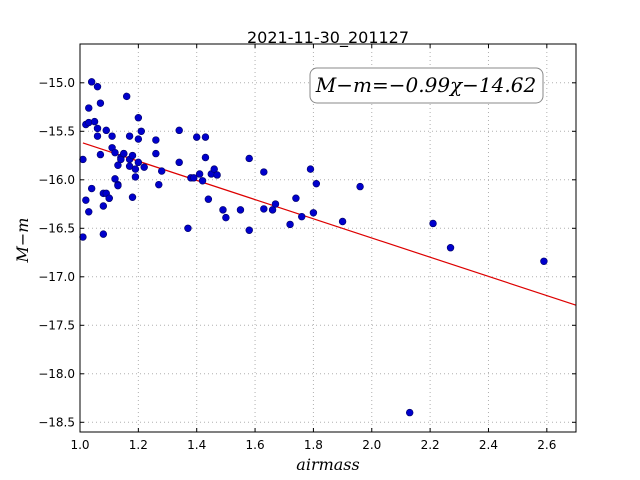 The image size is (640, 480). I want to click on x-tick-label: 2.4, so click(488, 445).